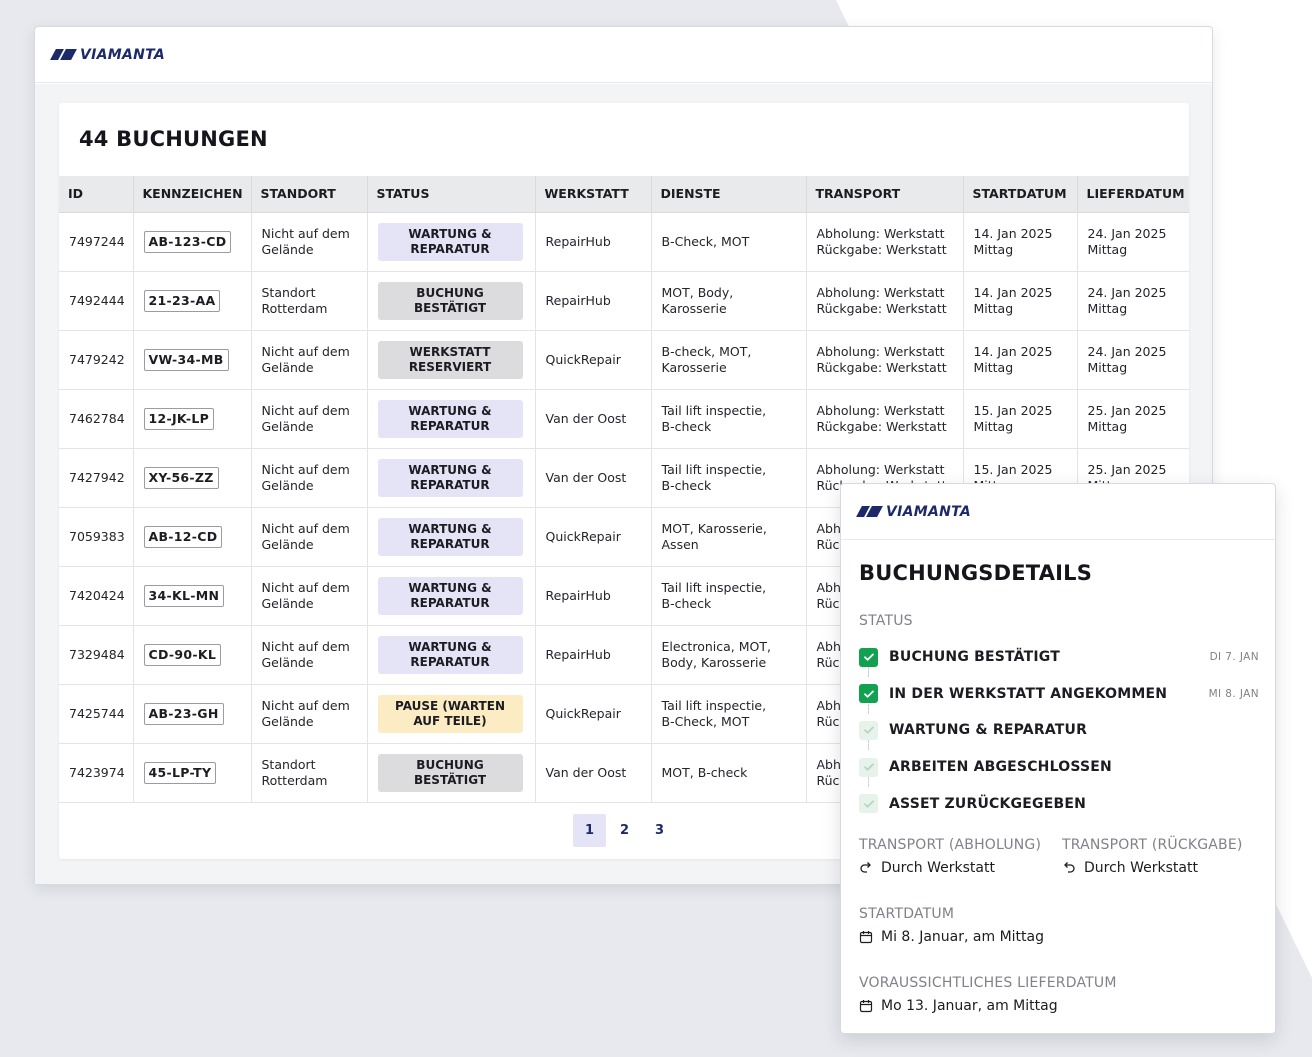 This screenshot has height=1057, width=1312. Describe the element at coordinates (993, 367) in the screenshot. I see `start-date-line: Mittag` at that location.